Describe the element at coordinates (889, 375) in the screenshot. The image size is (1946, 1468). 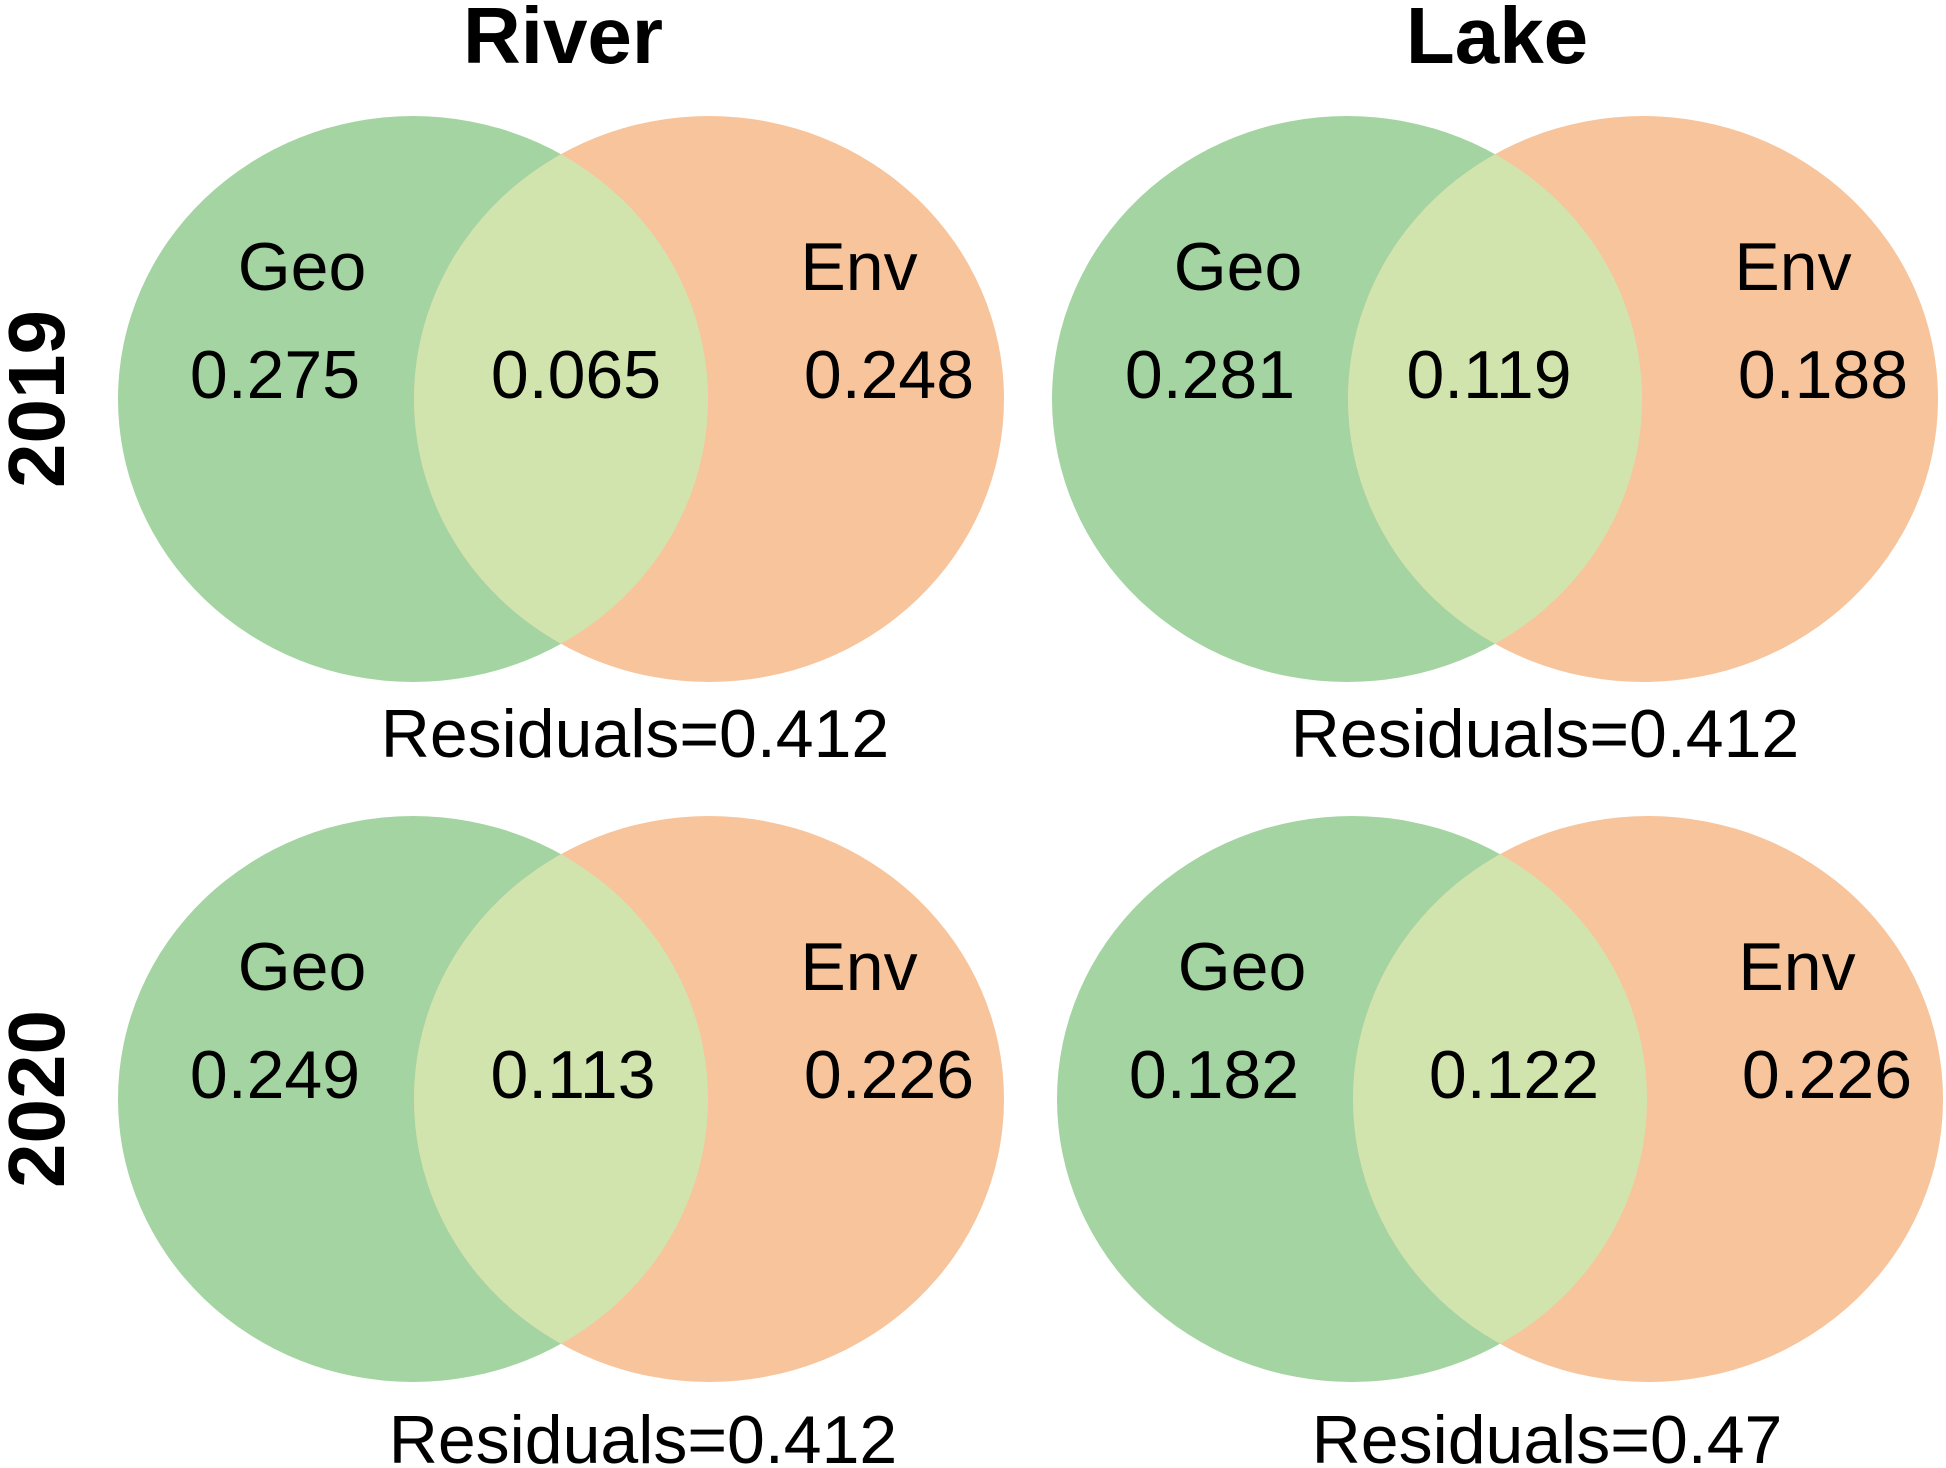
I see `env-unique-value: 0.248` at that location.